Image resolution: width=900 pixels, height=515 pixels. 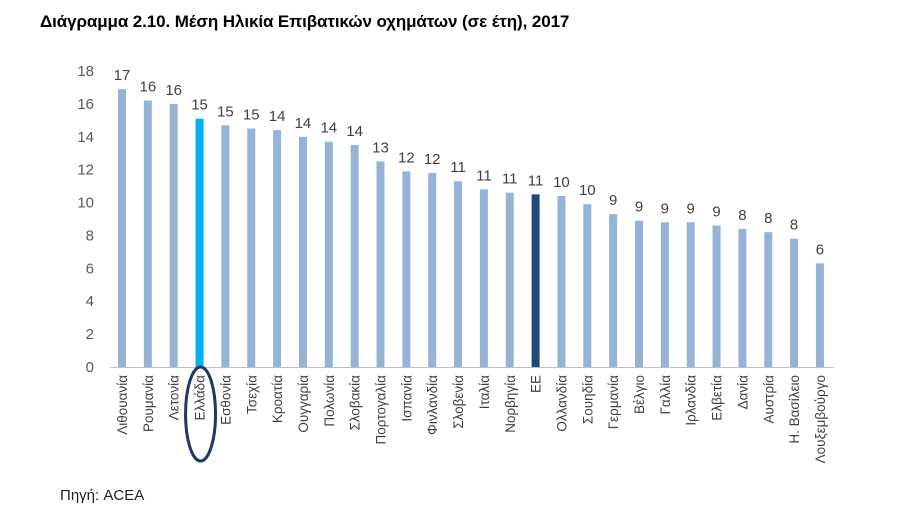 I want to click on x-tick-label: Δανία, so click(x=742, y=392).